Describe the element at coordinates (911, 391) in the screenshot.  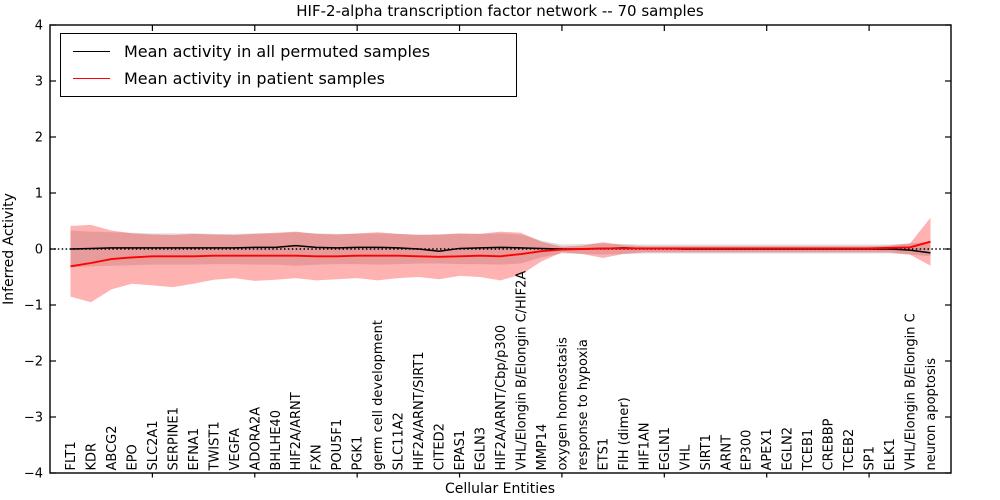
I see `x-tick-label: VHL/Elongin B/Elongin C` at that location.